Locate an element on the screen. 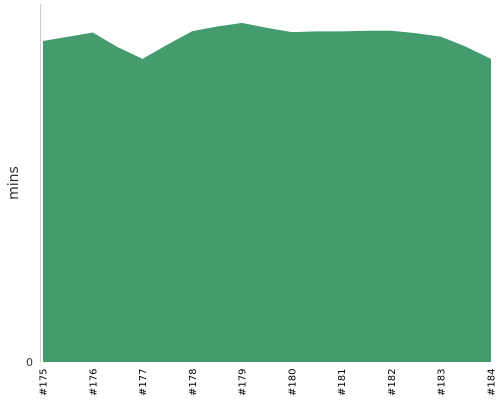 This screenshot has height=400, width=500. x-tick-label: #179 is located at coordinates (243, 382).